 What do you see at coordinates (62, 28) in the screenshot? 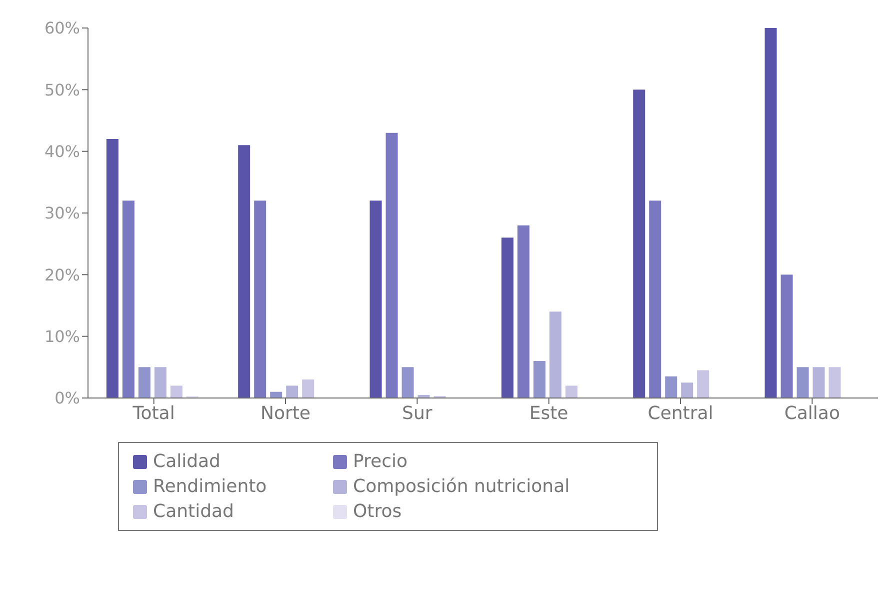
I see `y-tick-label: 60%` at bounding box center [62, 28].